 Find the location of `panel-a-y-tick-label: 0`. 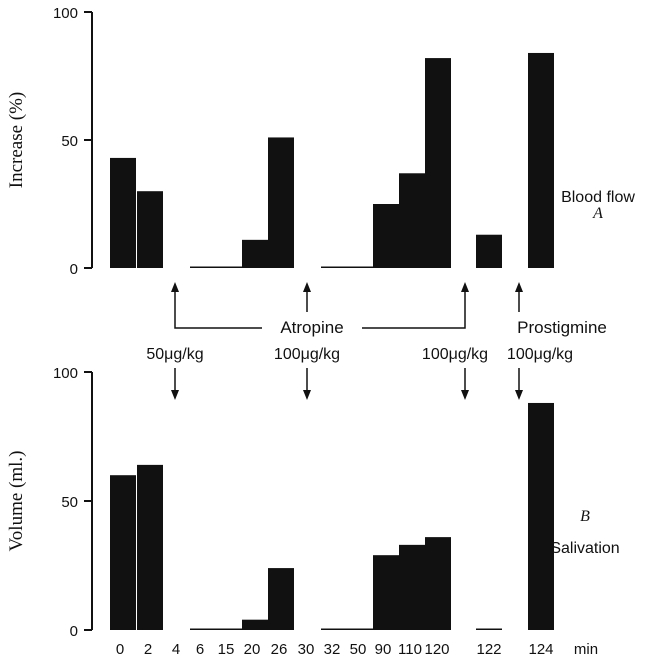

panel-a-y-tick-label: 0 is located at coordinates (74, 269).